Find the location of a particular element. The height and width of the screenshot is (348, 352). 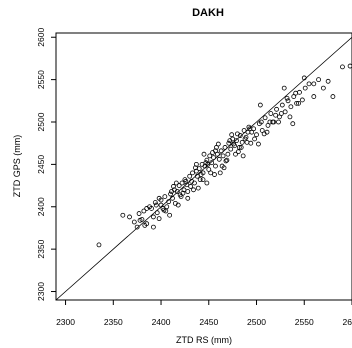

x-tick-label: 2450 is located at coordinates (208, 322).